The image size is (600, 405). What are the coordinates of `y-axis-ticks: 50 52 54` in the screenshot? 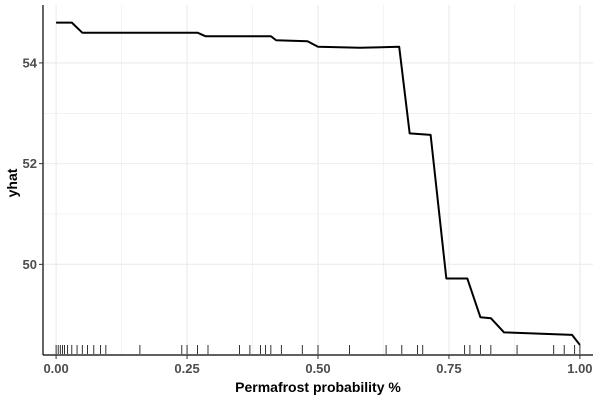 It's located at (33, 163).